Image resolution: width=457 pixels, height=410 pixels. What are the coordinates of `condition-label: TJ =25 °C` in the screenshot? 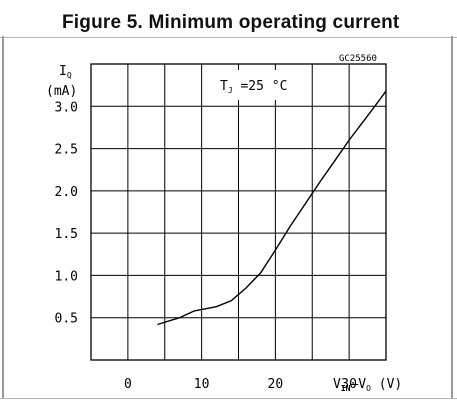 It's located at (253, 87).